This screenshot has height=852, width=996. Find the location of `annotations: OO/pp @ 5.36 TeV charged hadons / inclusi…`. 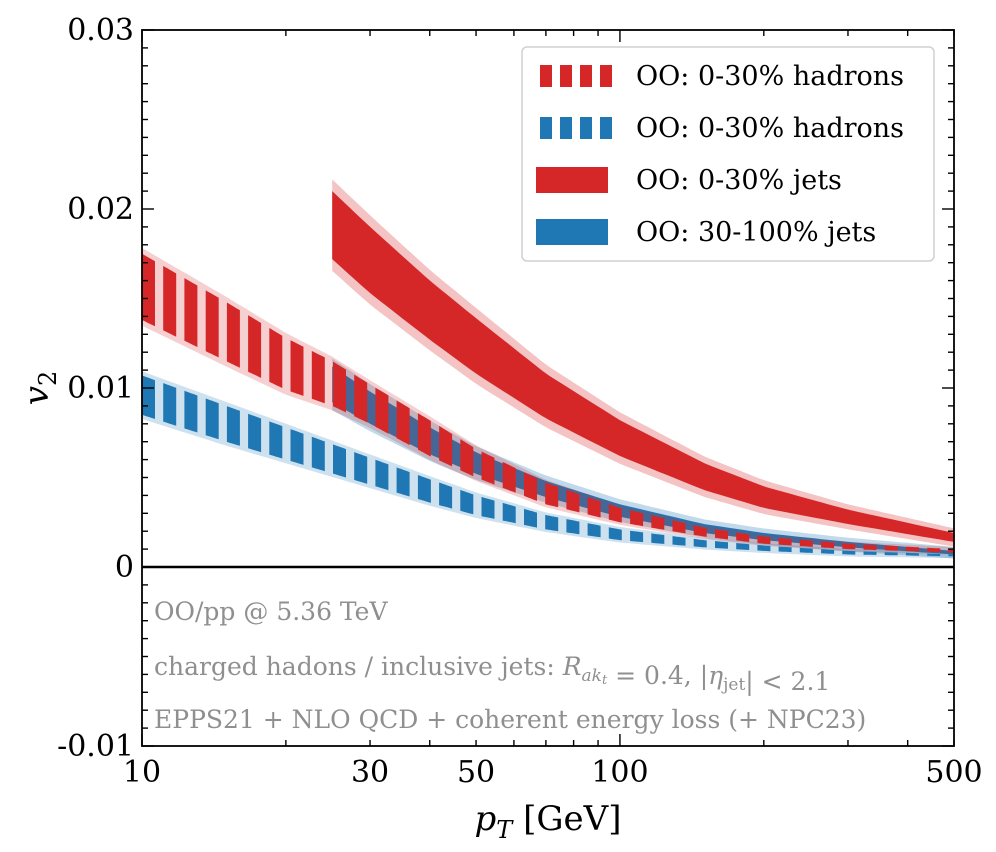

annotations: OO/pp @ 5.36 TeV charged hadons / inclusi… is located at coordinates (510, 665).